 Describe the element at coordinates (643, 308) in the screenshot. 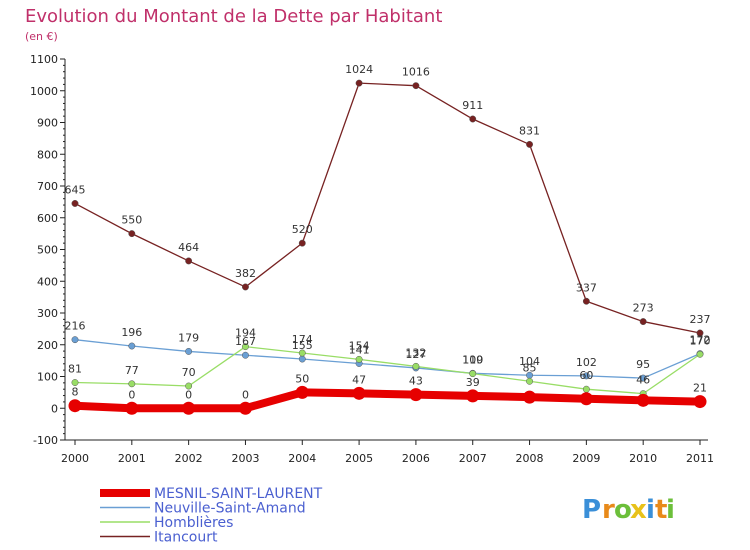

I see `data-label: 273` at that location.